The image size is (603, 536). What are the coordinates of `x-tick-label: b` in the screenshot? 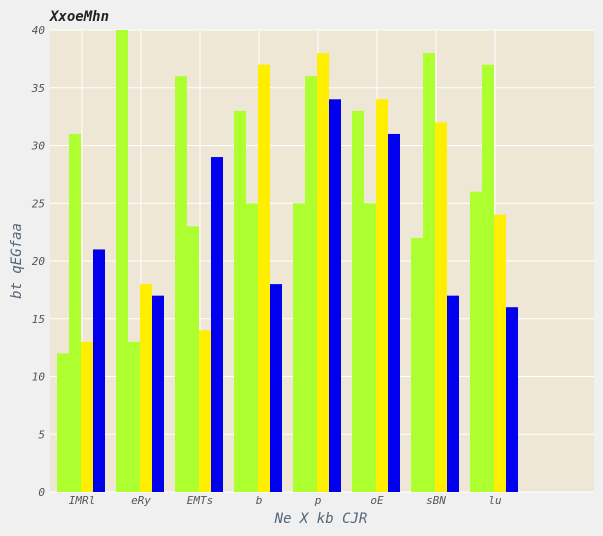 It's located at (259, 500).